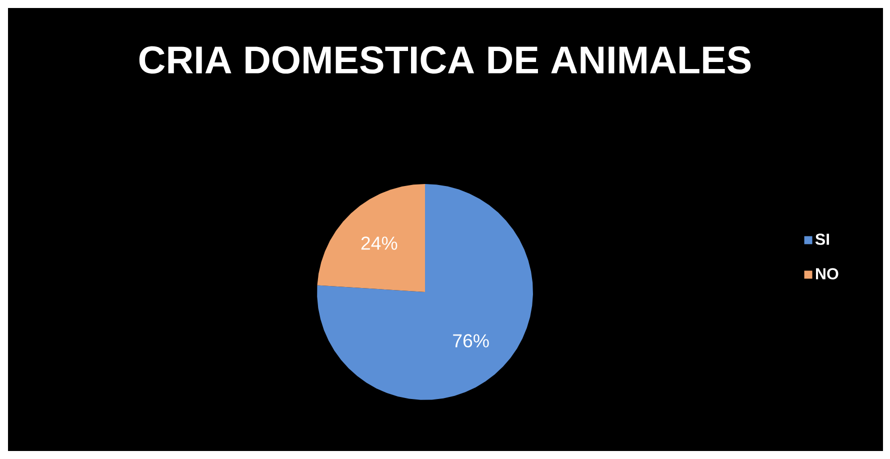  What do you see at coordinates (445, 60) in the screenshot?
I see `chart-title: CRIA DOMESTICA DE ANIMALES` at bounding box center [445, 60].